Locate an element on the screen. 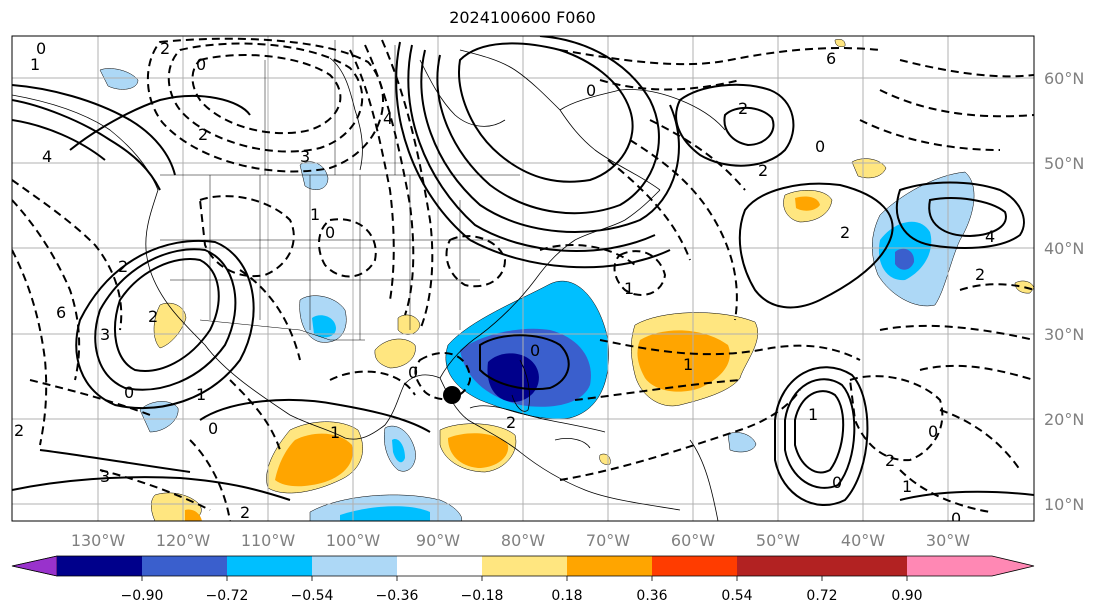 The width and height of the screenshot is (1105, 615). latitude-label: 20°N is located at coordinates (1064, 419).